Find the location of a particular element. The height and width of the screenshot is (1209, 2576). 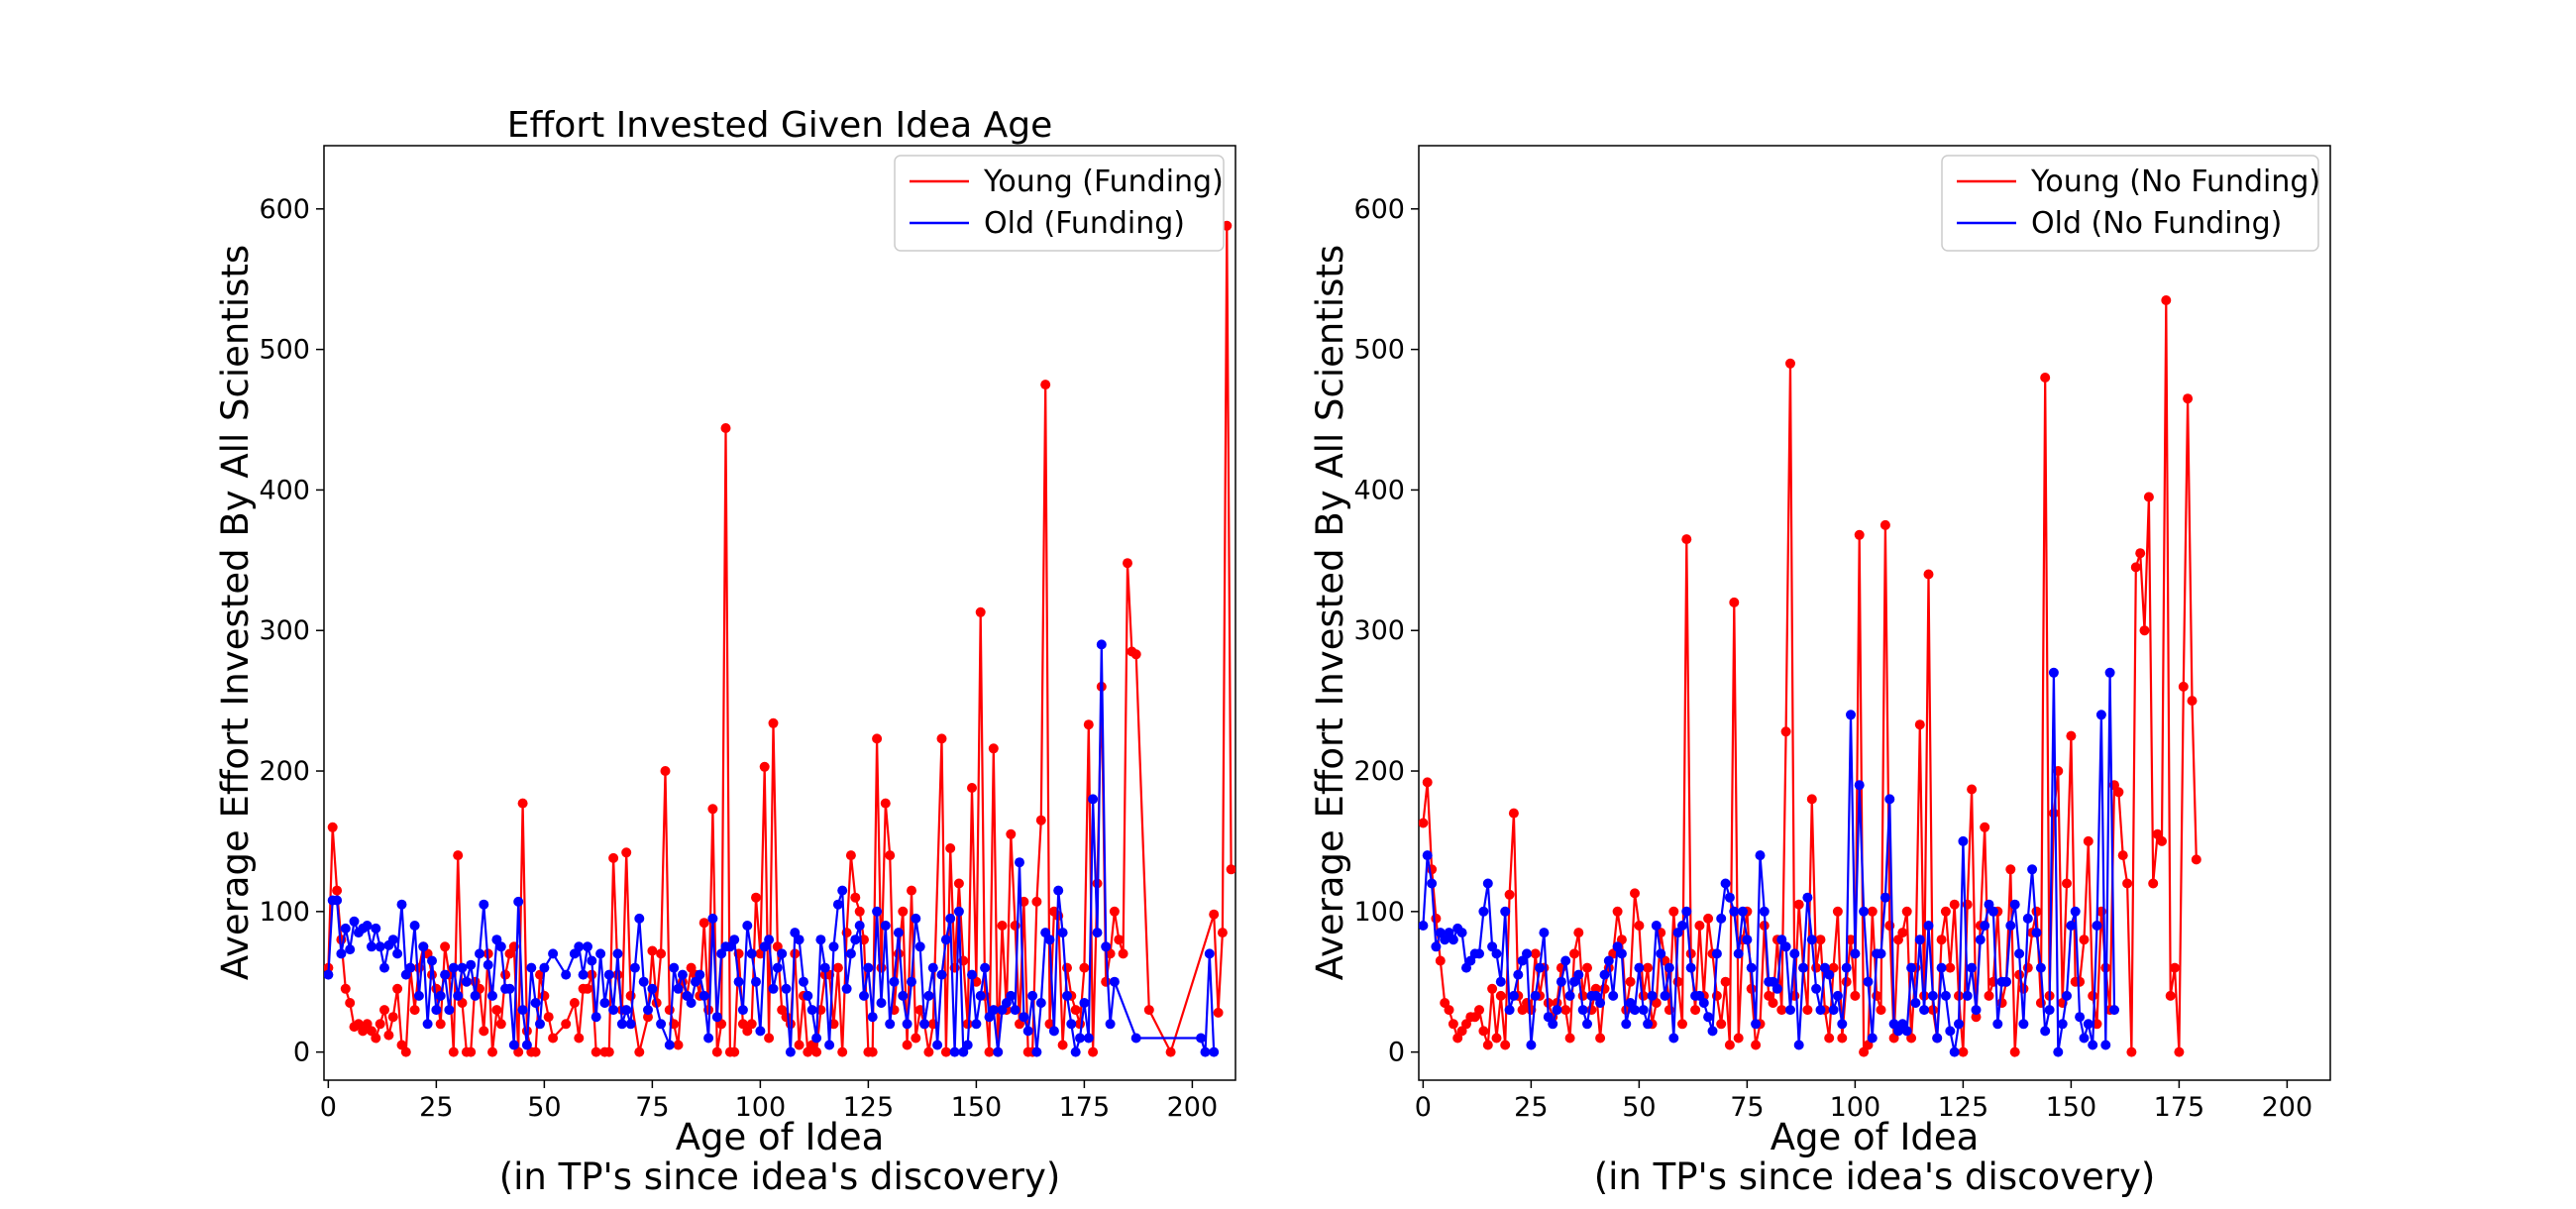

right-x-tick-label: 125 is located at coordinates (1963, 1107).